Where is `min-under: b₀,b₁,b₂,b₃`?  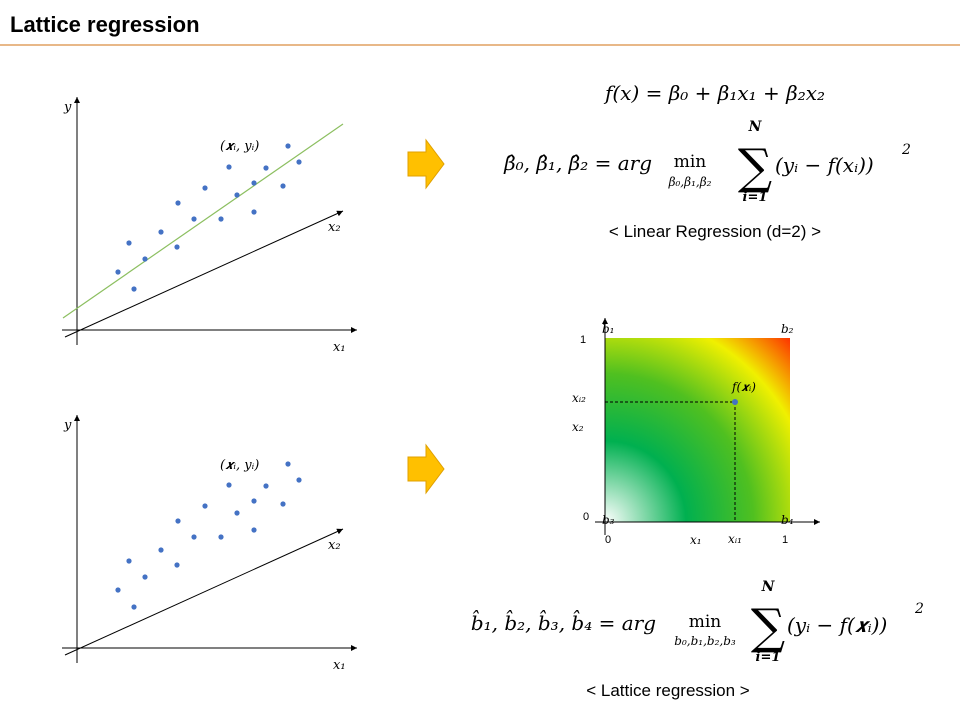 min-under: b₀,b₁,b₂,b₃ is located at coordinates (705, 641).